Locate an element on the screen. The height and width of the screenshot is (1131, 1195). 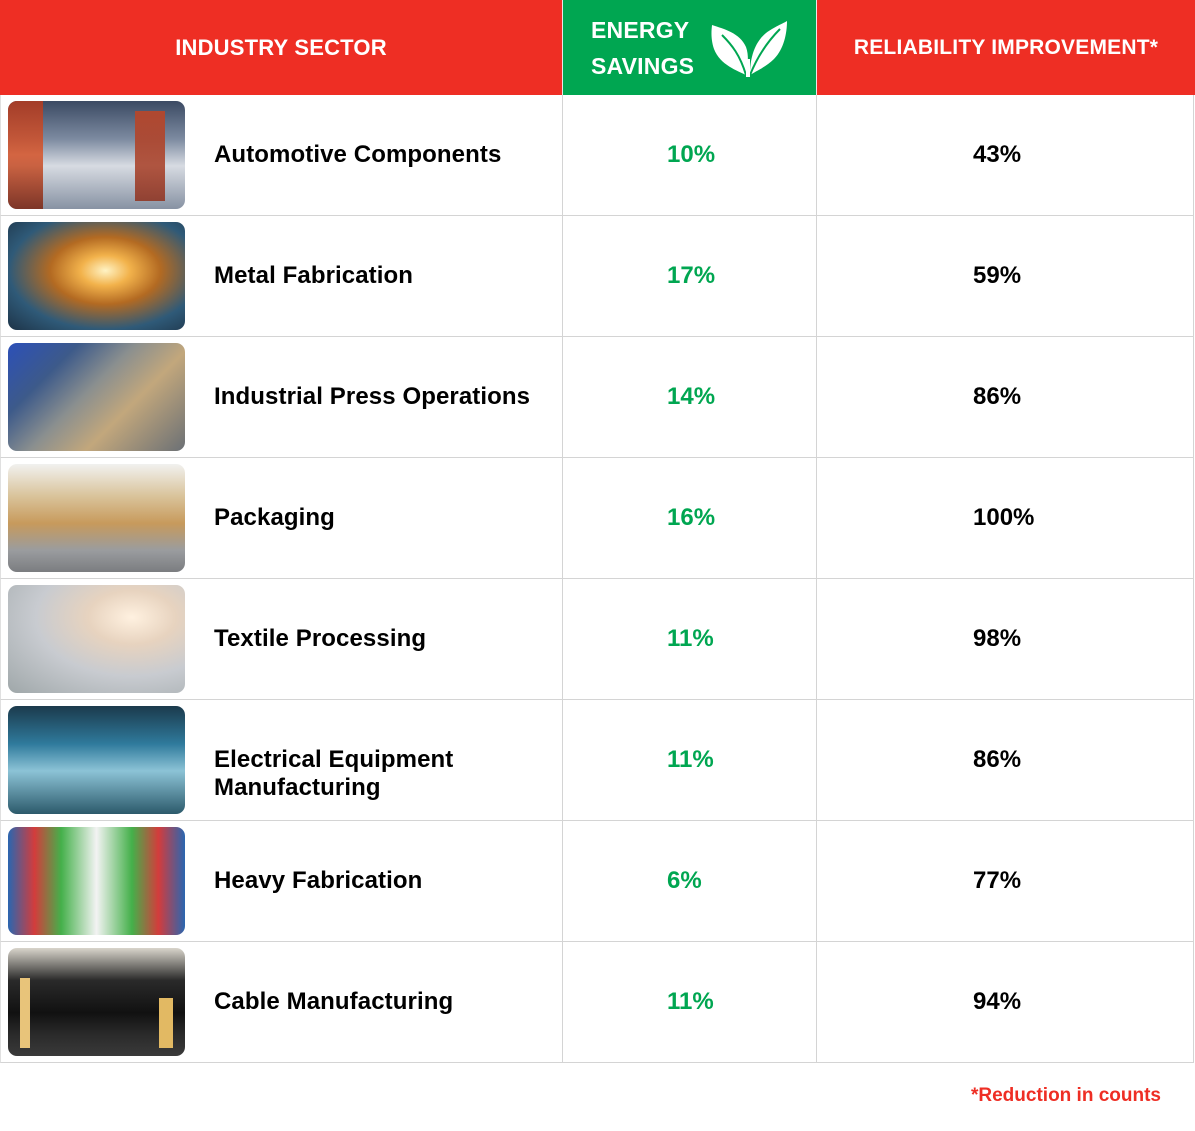
reliability-improvement-value: 43% is located at coordinates (997, 154).